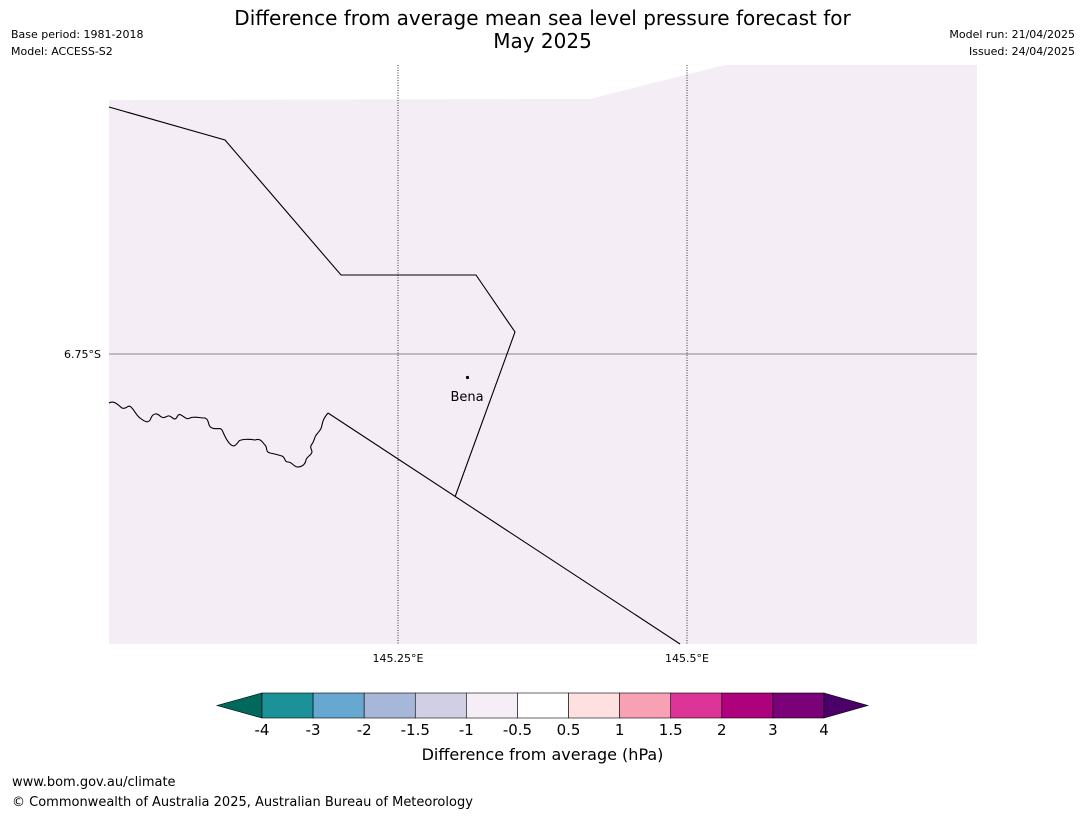 This screenshot has height=816, width=1085. I want to click on model-run: Model run: 21/04/2025, so click(1012, 34).